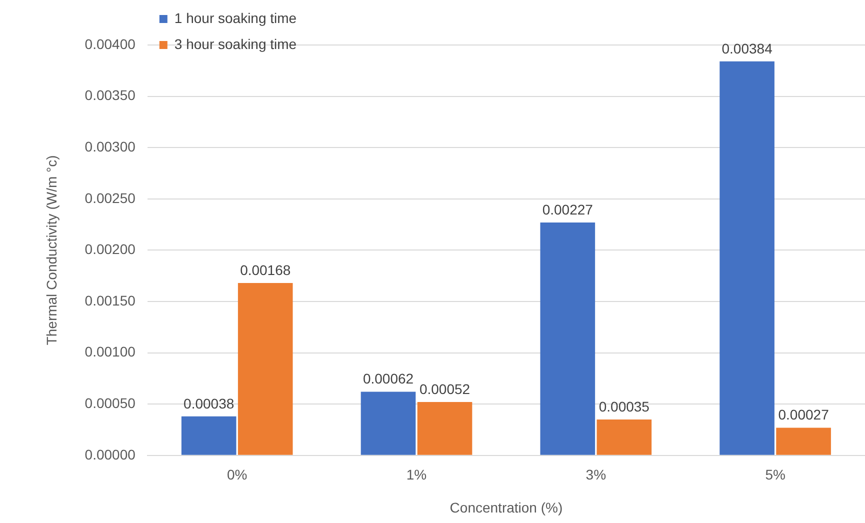 This screenshot has width=865, height=523. Describe the element at coordinates (110, 352) in the screenshot. I see `y-tick-label: 0.00100` at that location.